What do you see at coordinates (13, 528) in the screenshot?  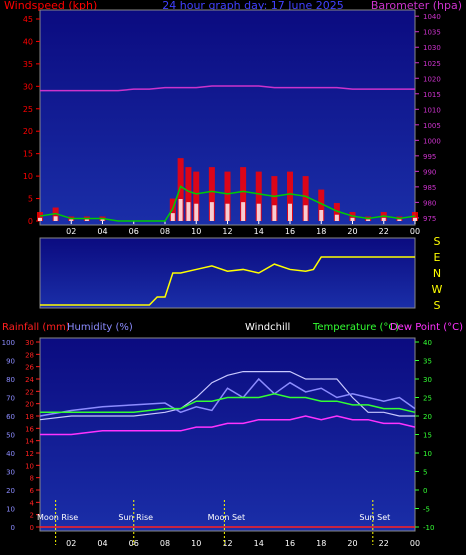 I see `humidity-tick-label: 0` at bounding box center [13, 528].